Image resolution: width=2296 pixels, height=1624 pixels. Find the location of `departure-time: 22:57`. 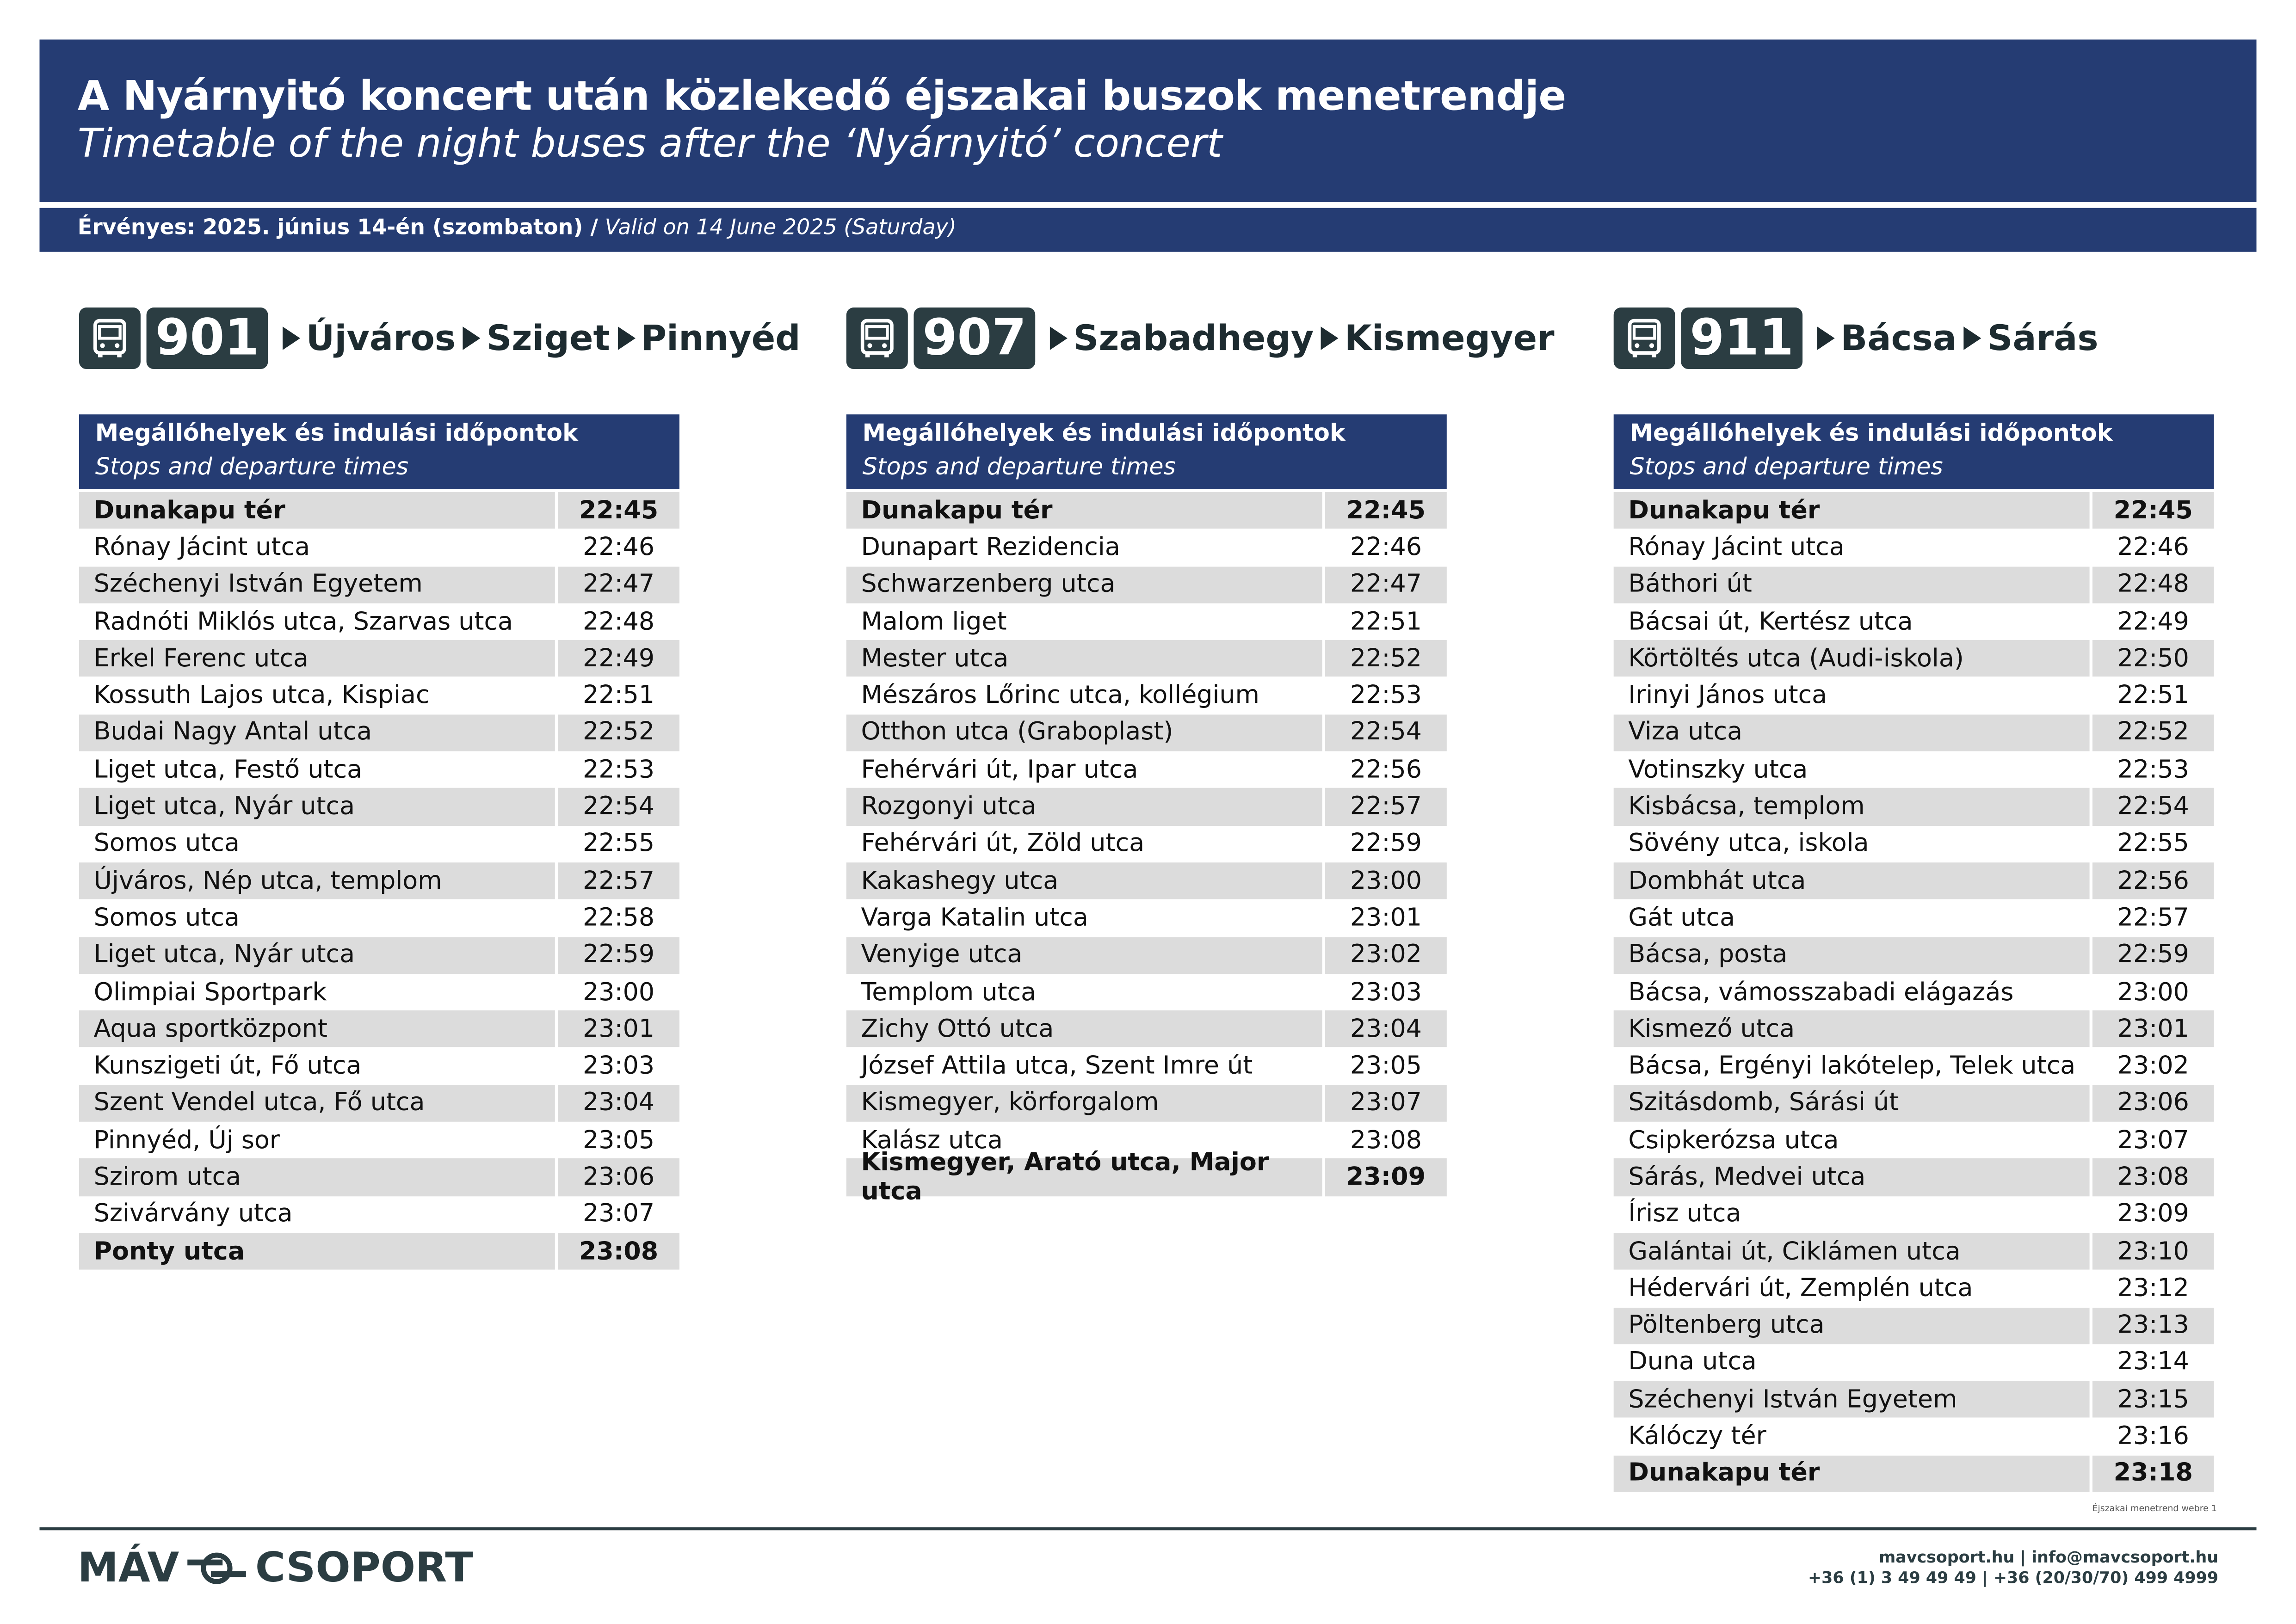

departure-time: 22:57 is located at coordinates (2153, 918).